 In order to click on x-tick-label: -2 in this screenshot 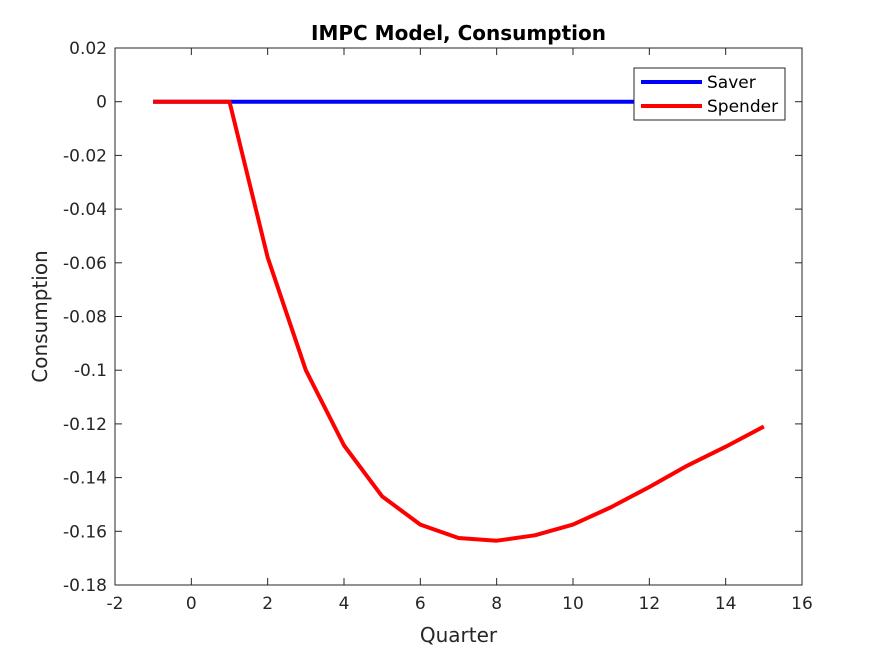, I will do `click(115, 604)`.